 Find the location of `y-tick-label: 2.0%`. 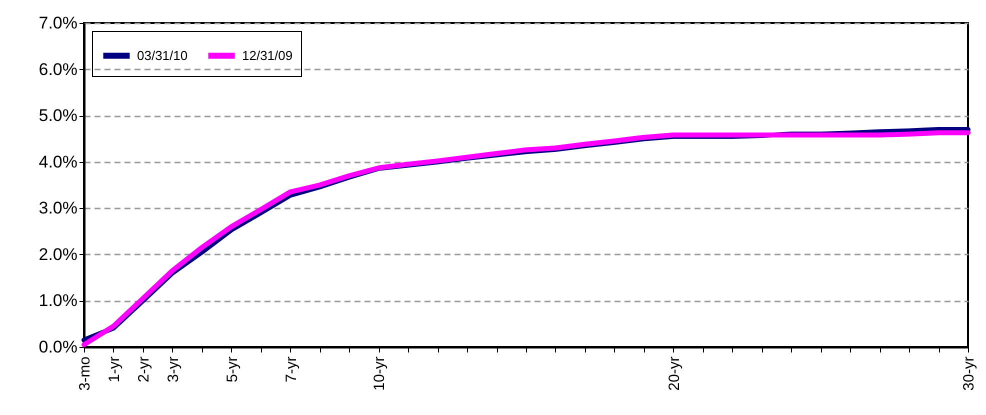

y-tick-label: 2.0% is located at coordinates (58, 254).